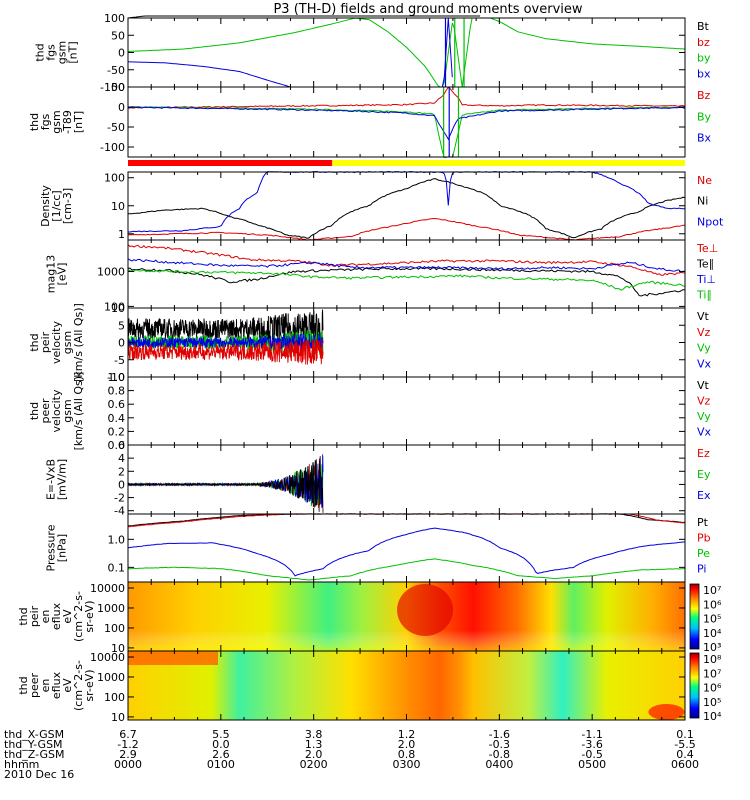 The width and height of the screenshot is (750, 800). Describe the element at coordinates (406, 552) in the screenshot. I see `series-pressure-Pi` at that location.